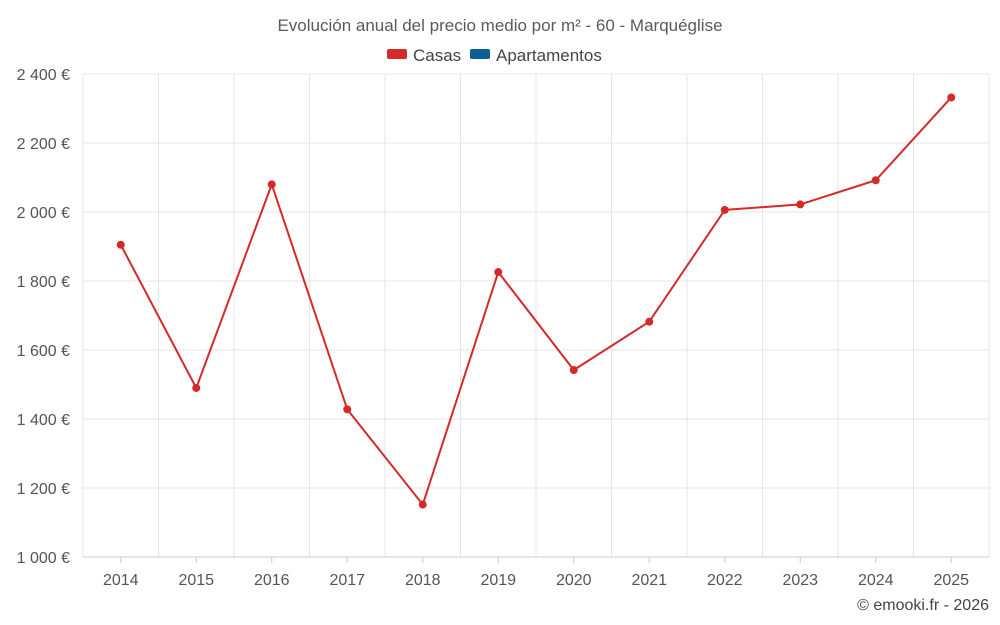  What do you see at coordinates (43, 420) in the screenshot?
I see `y-tick-label: 1 400 €` at bounding box center [43, 420].